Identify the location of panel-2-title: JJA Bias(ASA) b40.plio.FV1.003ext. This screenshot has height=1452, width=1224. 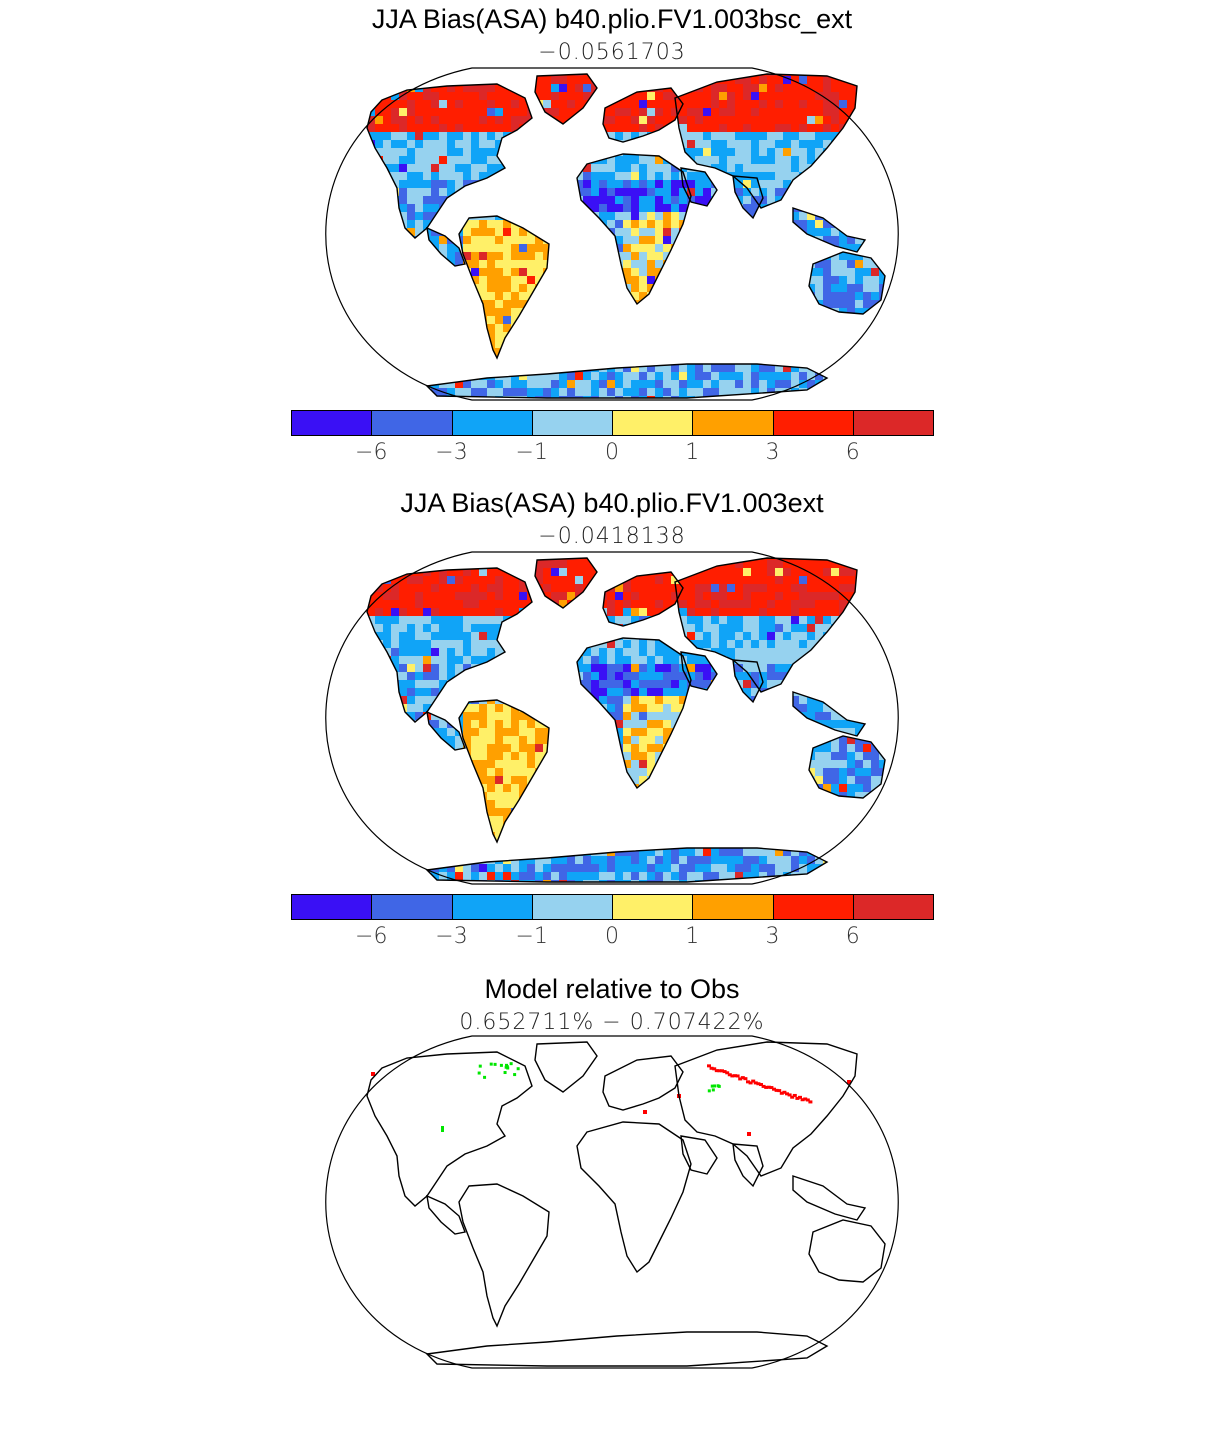
(612, 503).